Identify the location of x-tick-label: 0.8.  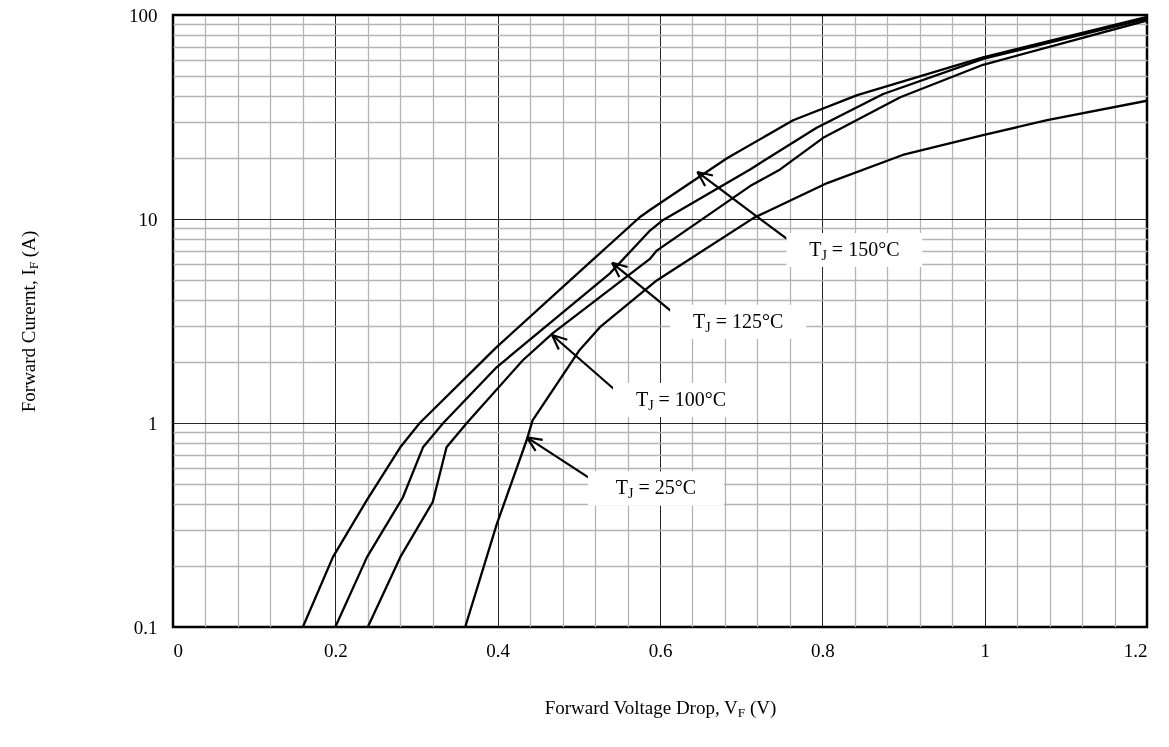
(822, 650).